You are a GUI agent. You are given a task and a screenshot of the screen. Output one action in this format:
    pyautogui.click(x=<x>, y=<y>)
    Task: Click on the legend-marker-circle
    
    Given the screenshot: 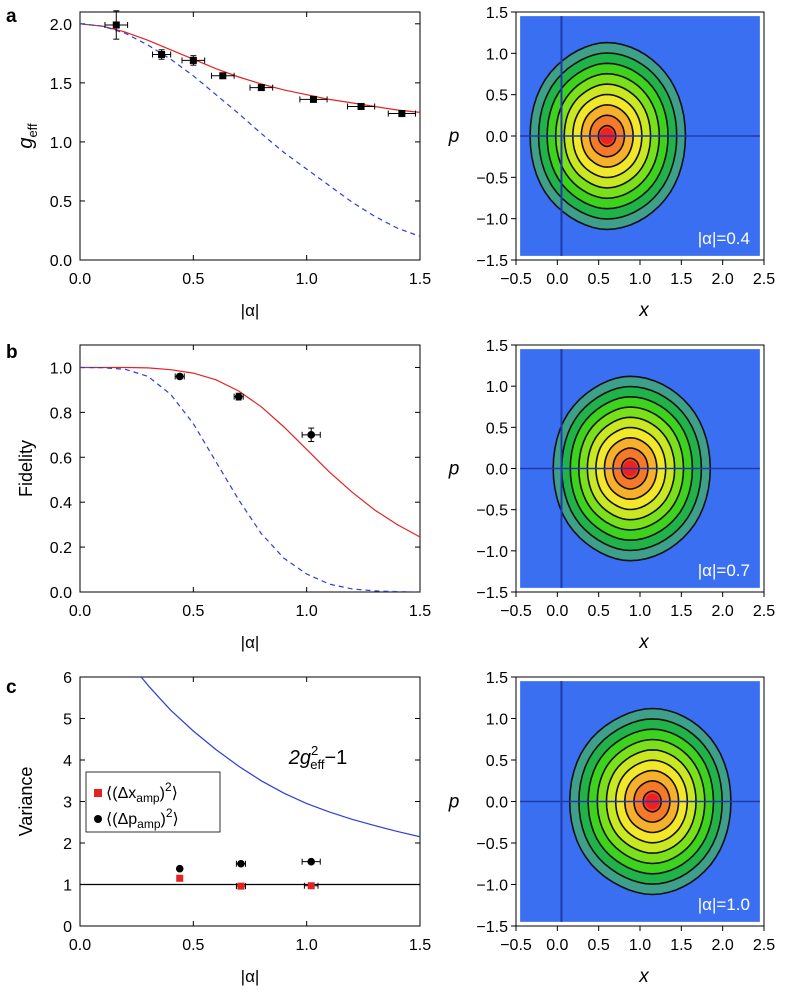 What is the action you would take?
    pyautogui.click(x=98, y=819)
    